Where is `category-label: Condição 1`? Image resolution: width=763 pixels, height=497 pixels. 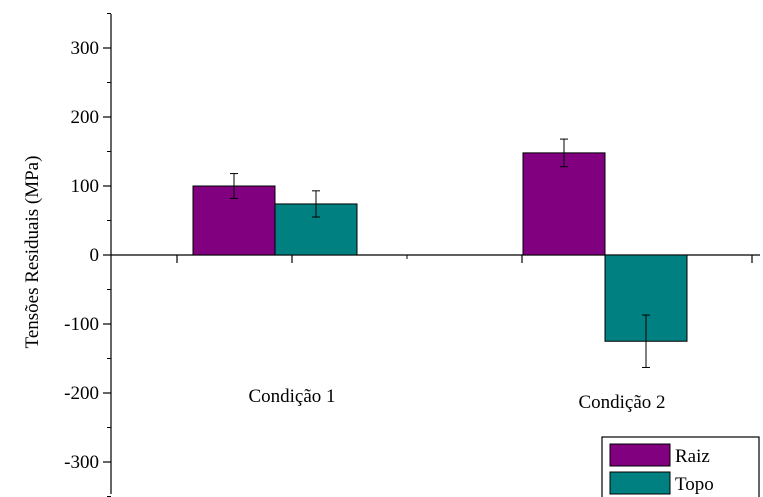 category-label: Condição 1 is located at coordinates (291, 396).